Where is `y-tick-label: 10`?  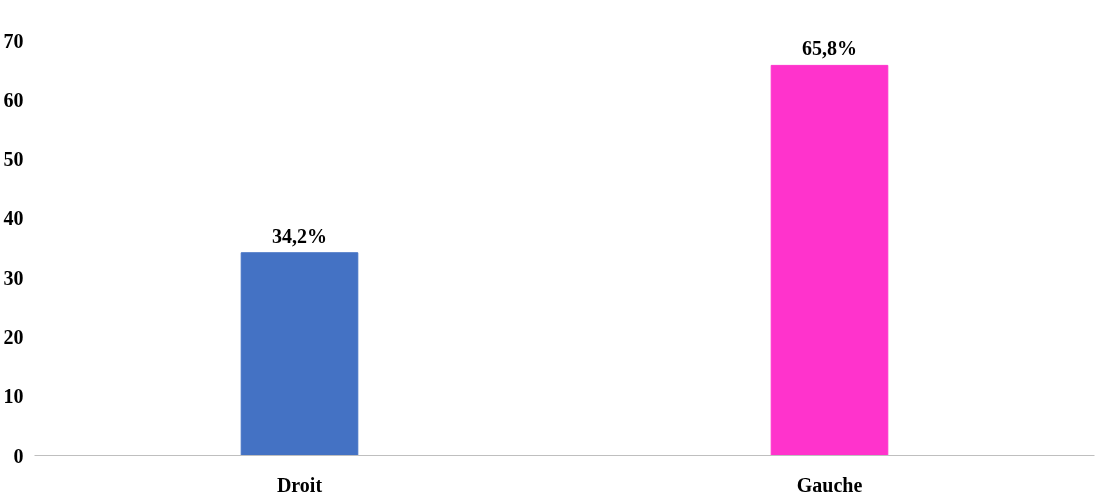
y-tick-label: 10 is located at coordinates (13, 396).